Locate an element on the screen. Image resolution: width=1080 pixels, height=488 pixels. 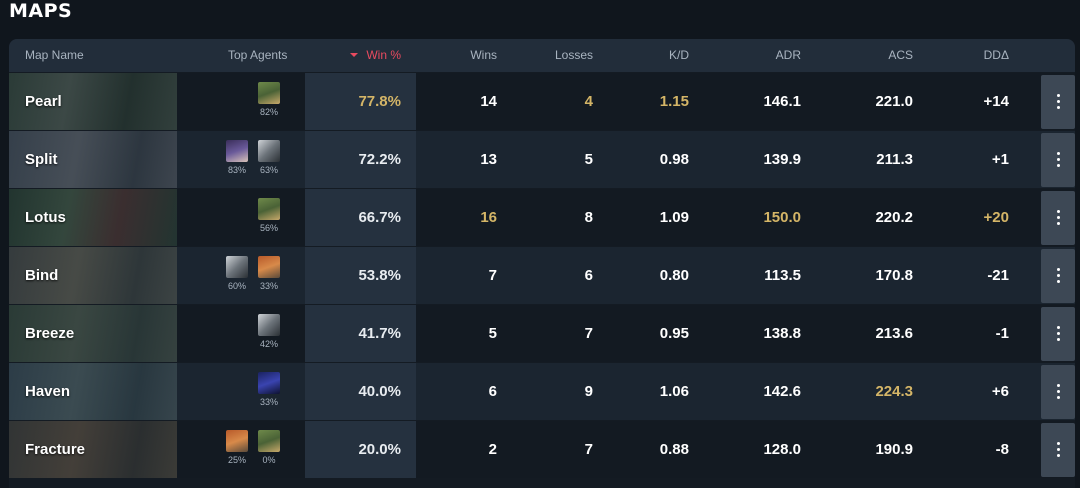
adr-cell: 139.9 is located at coordinates (782, 159).